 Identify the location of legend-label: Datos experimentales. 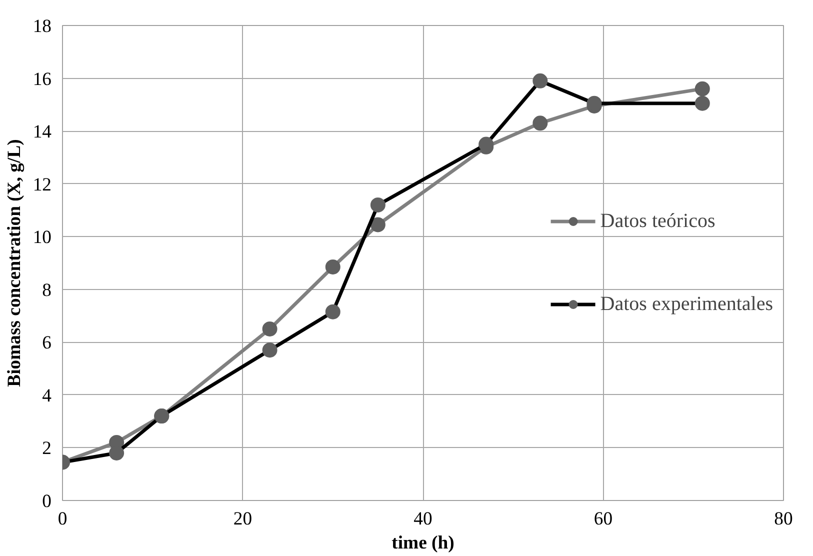
(686, 304).